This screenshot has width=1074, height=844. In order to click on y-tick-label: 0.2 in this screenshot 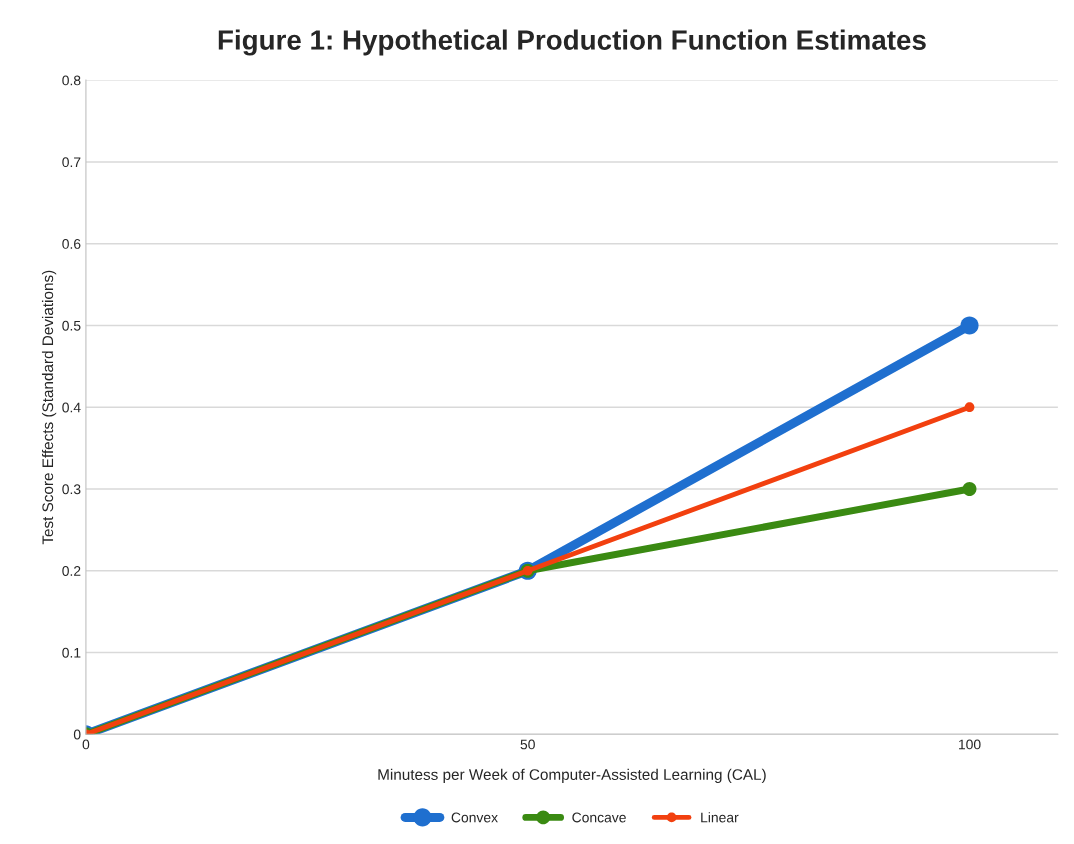, I will do `click(71, 571)`.